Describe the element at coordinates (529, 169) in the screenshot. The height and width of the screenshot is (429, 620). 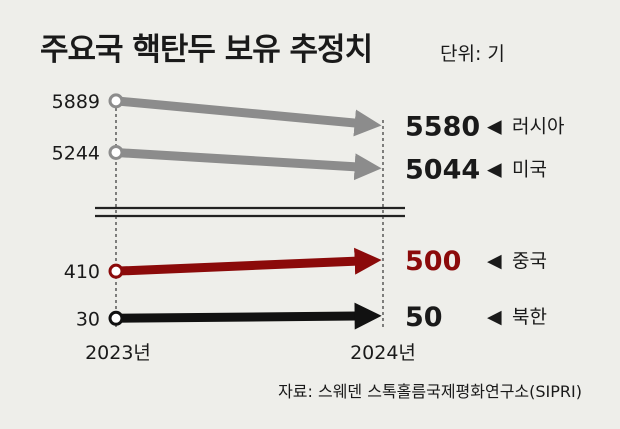
I see `series-name-label-usa: 미국` at that location.